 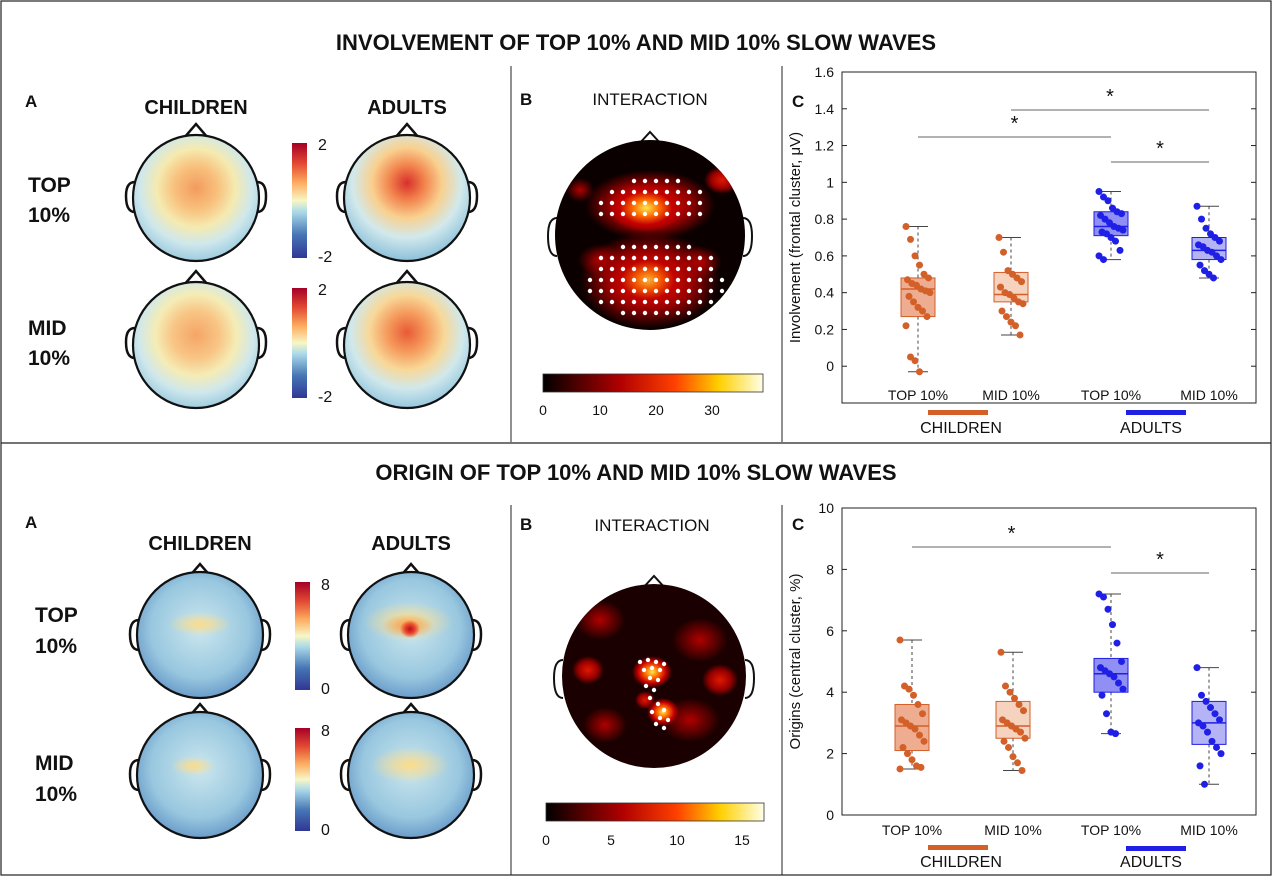 What do you see at coordinates (411, 771) in the screenshot?
I see `topomap-adults-mid-origin` at bounding box center [411, 771].